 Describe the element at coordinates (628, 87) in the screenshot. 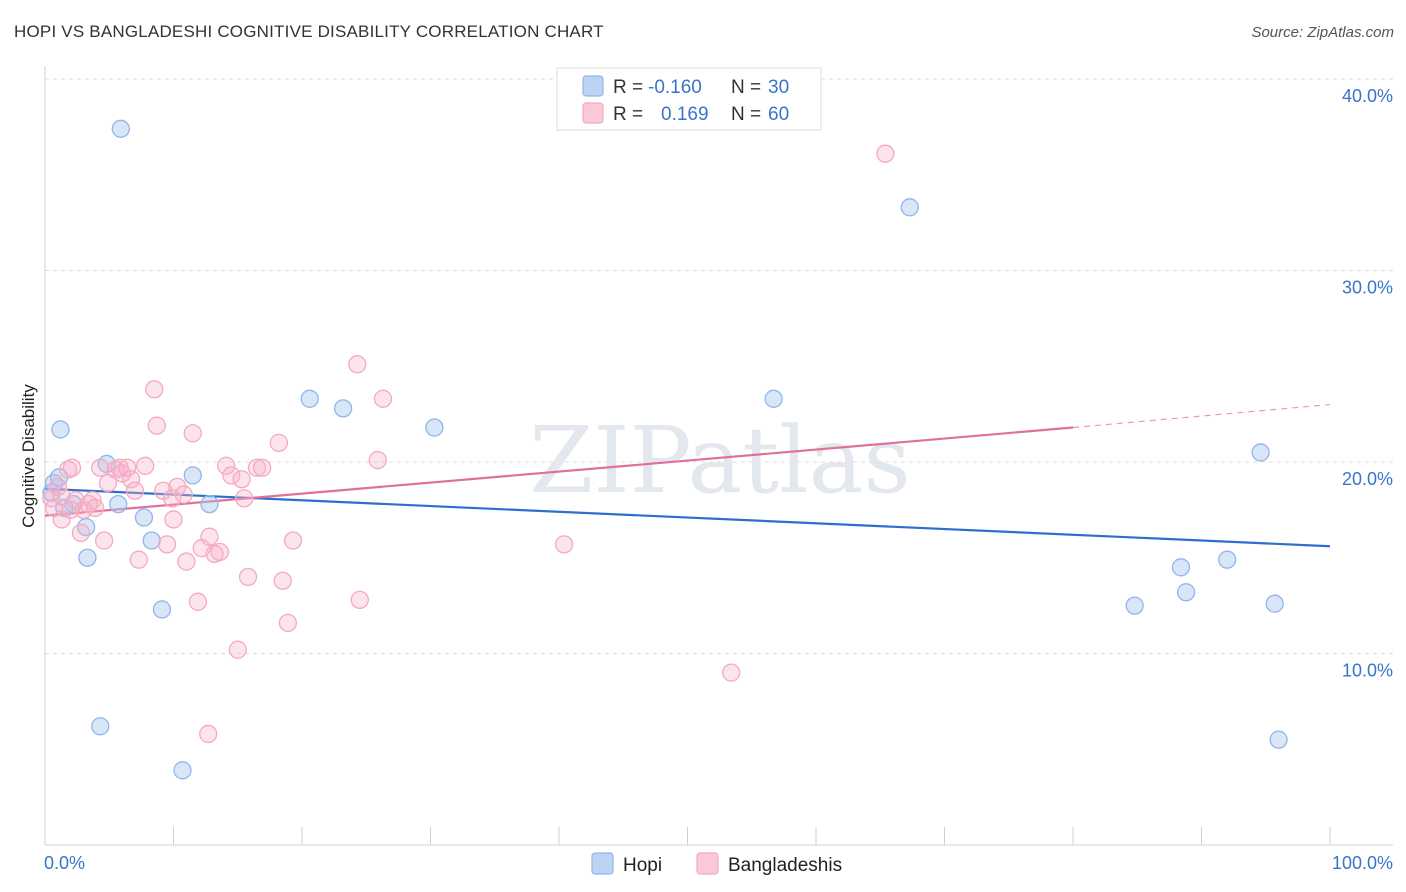

I see `hopi-r-label: R =` at that location.